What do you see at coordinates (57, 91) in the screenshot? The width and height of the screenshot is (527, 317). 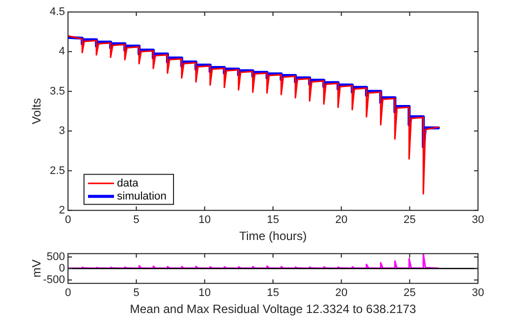 I see `y-tick-label: 3.5` at bounding box center [57, 91].